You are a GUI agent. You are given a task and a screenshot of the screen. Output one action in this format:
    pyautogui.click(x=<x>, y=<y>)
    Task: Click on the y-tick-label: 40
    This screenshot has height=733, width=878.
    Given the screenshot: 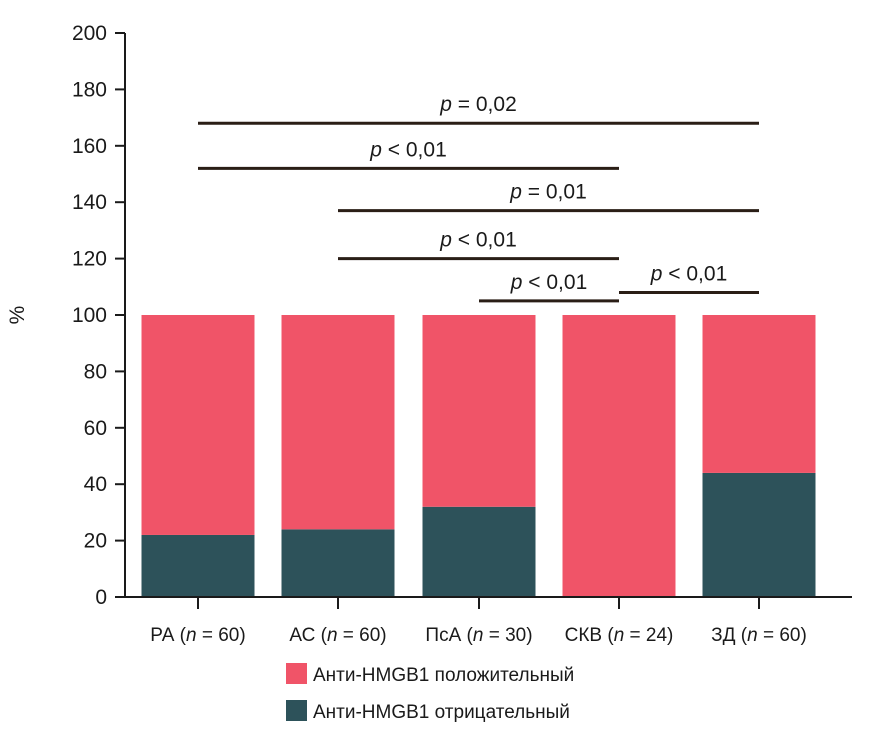 What is the action you would take?
    pyautogui.click(x=95, y=484)
    